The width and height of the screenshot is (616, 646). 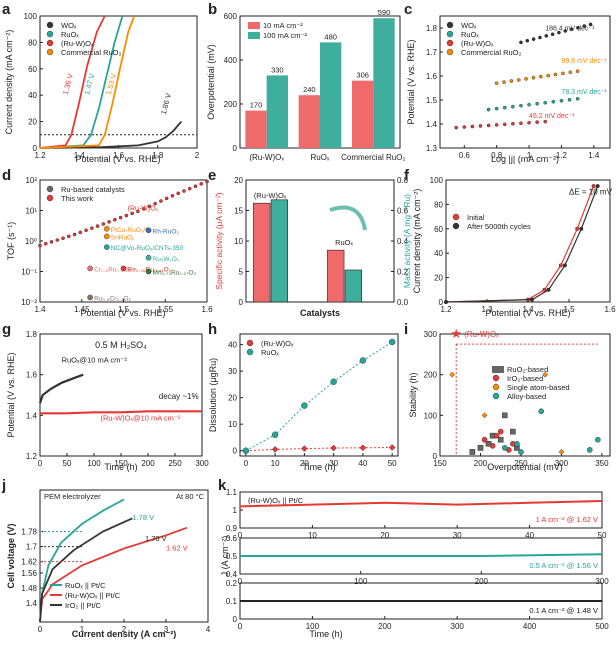 What do you see at coordinates (121, 412) in the screenshot?
I see `panel-g-series-line` at bounding box center [121, 412].